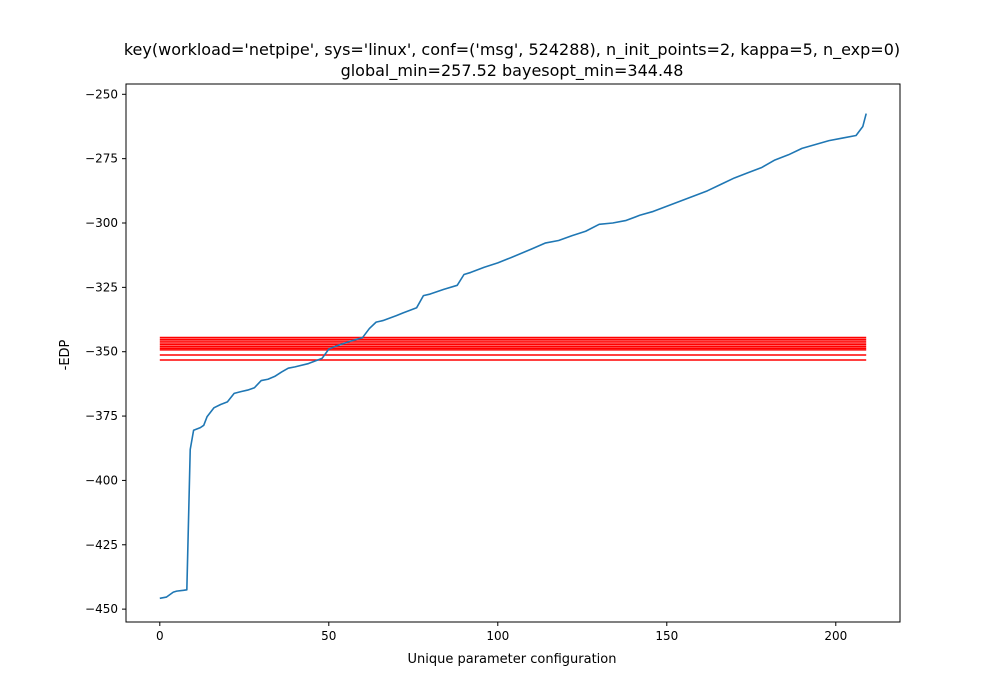 The image size is (1000, 700). What do you see at coordinates (328, 636) in the screenshot?
I see `x-tick-label: 50` at bounding box center [328, 636].